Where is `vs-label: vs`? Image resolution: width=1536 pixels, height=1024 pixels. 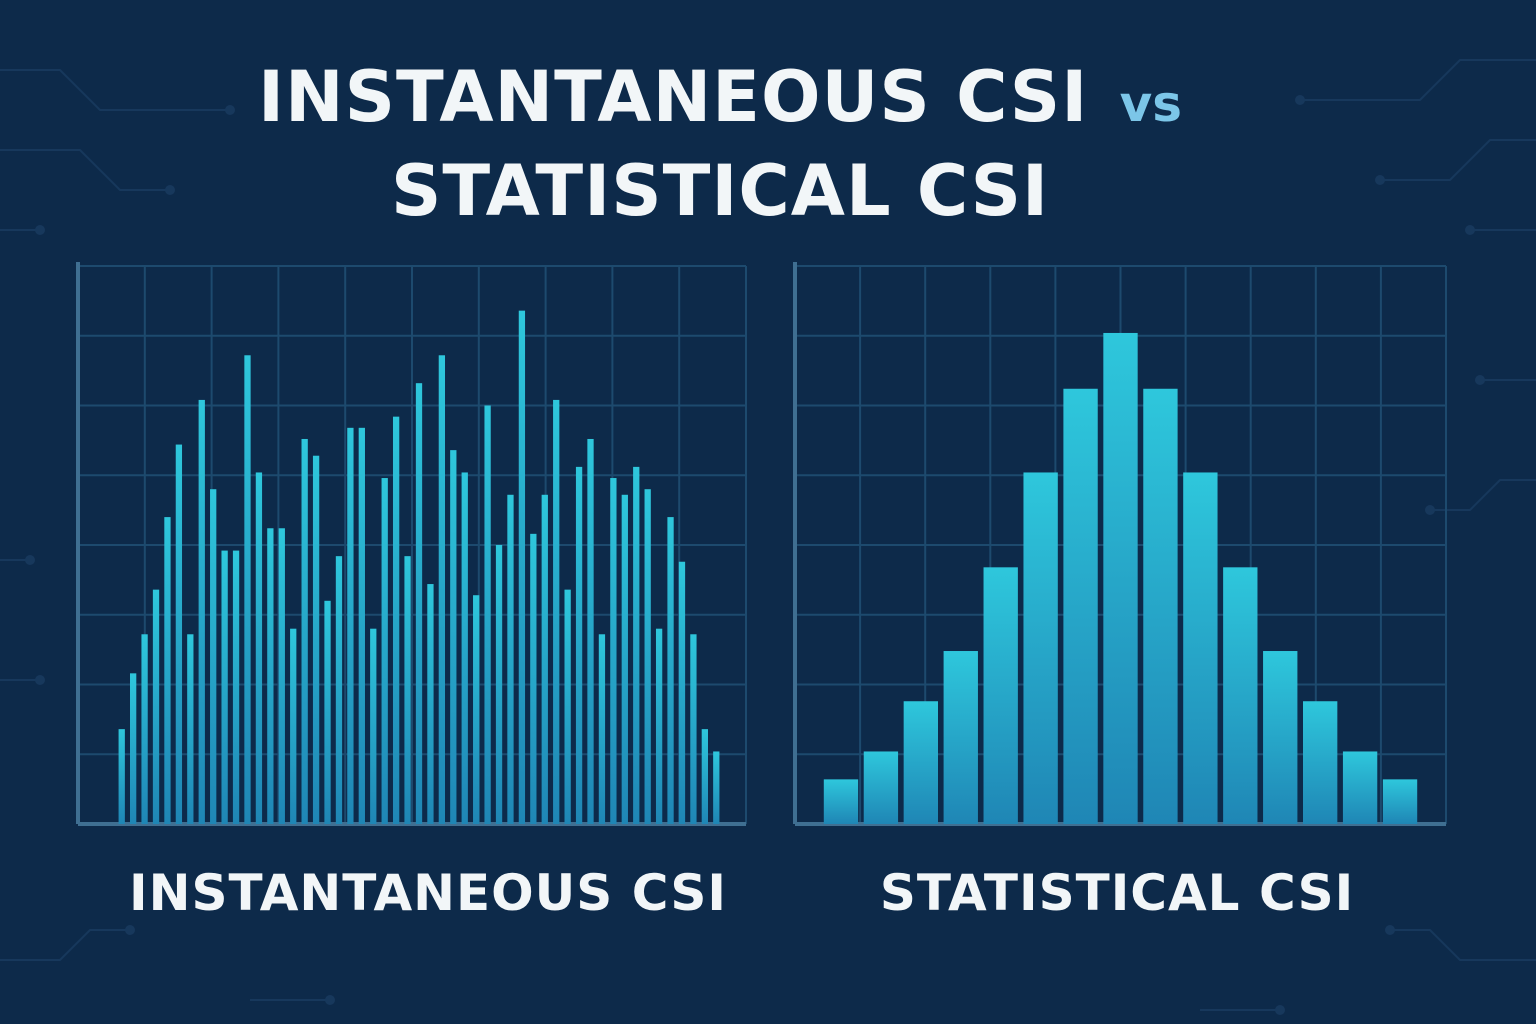
vs-label: vs is located at coordinates (1150, 104).